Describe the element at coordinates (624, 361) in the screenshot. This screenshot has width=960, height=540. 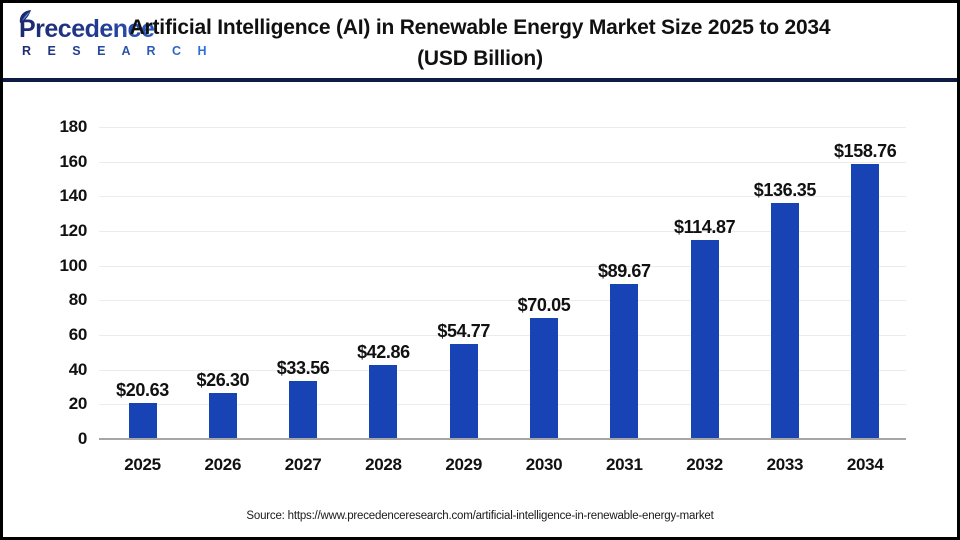
I see `bar-2031` at that location.